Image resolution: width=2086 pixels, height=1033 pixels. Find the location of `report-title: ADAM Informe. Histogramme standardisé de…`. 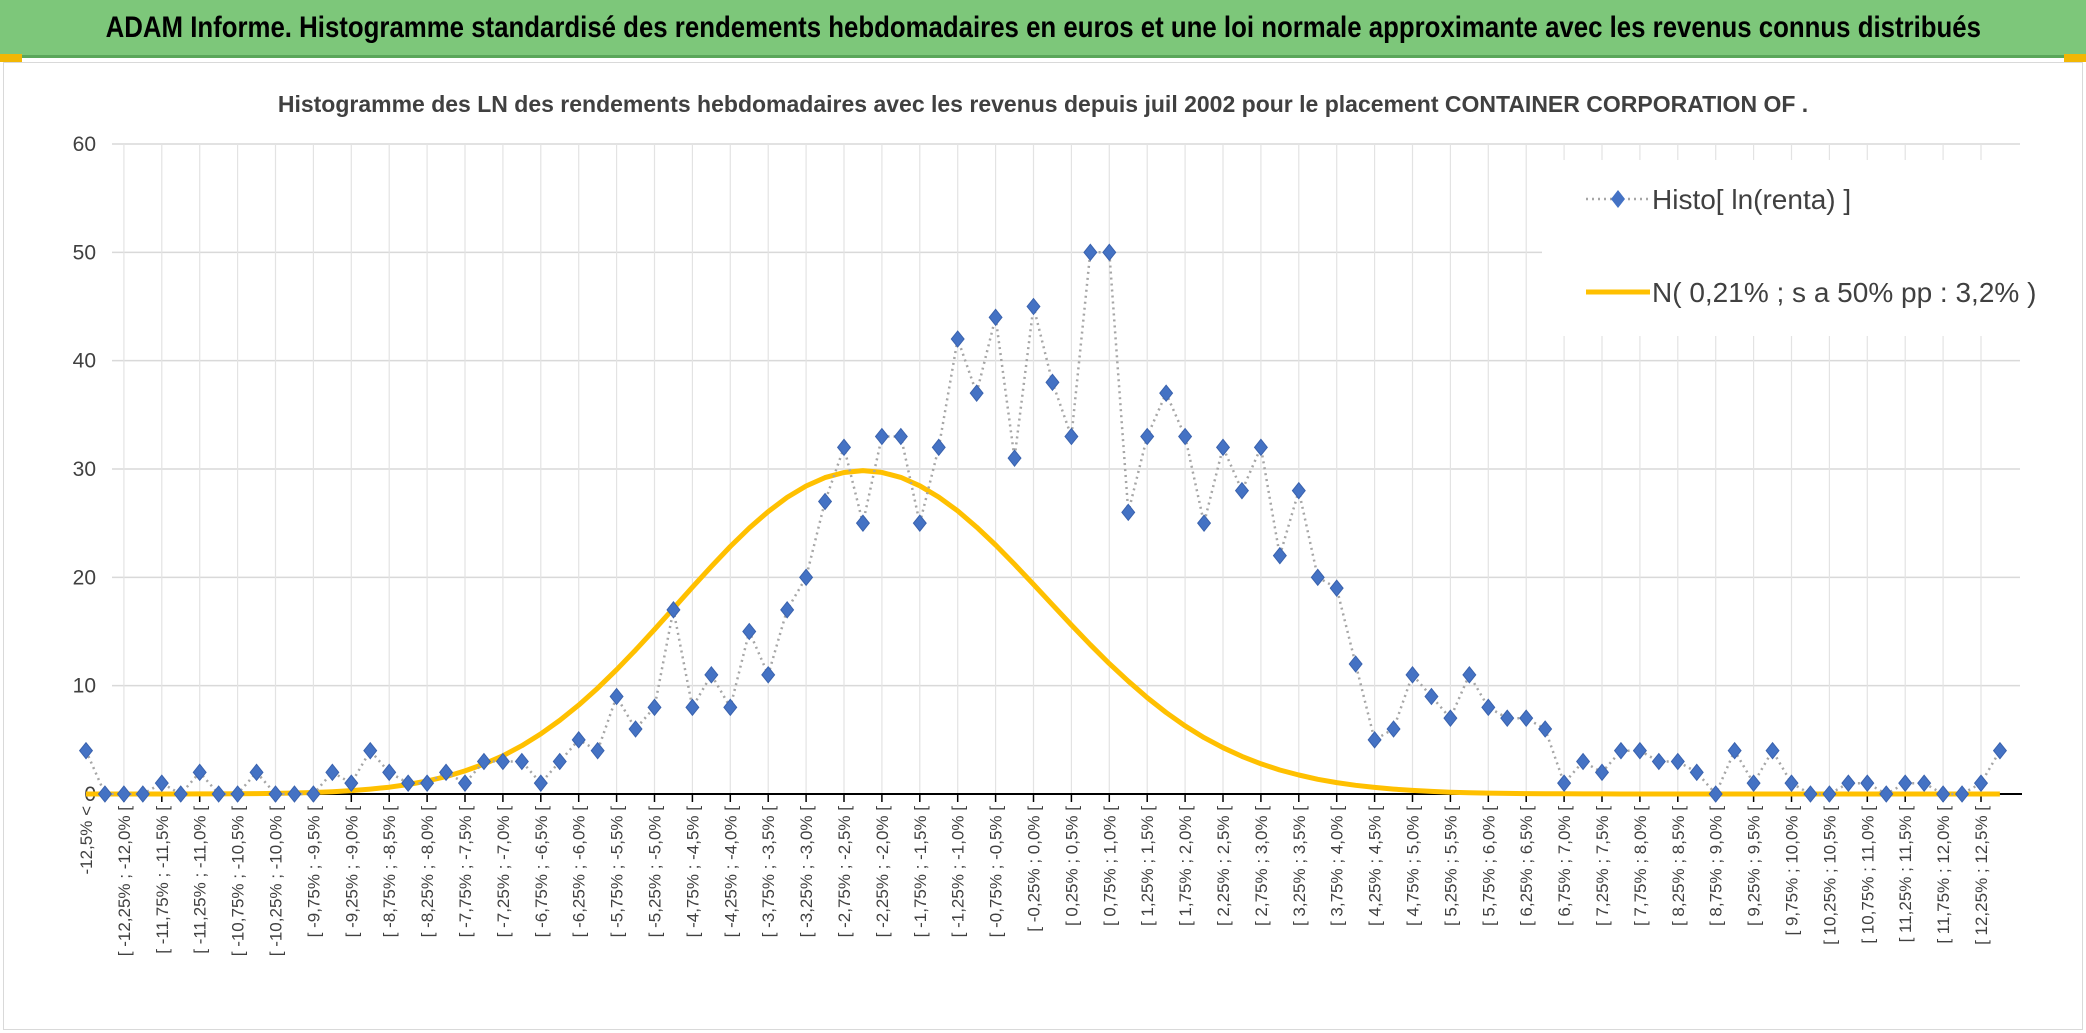

report-title: ADAM Informe. Histogramme standardisé de… is located at coordinates (1043, 27).